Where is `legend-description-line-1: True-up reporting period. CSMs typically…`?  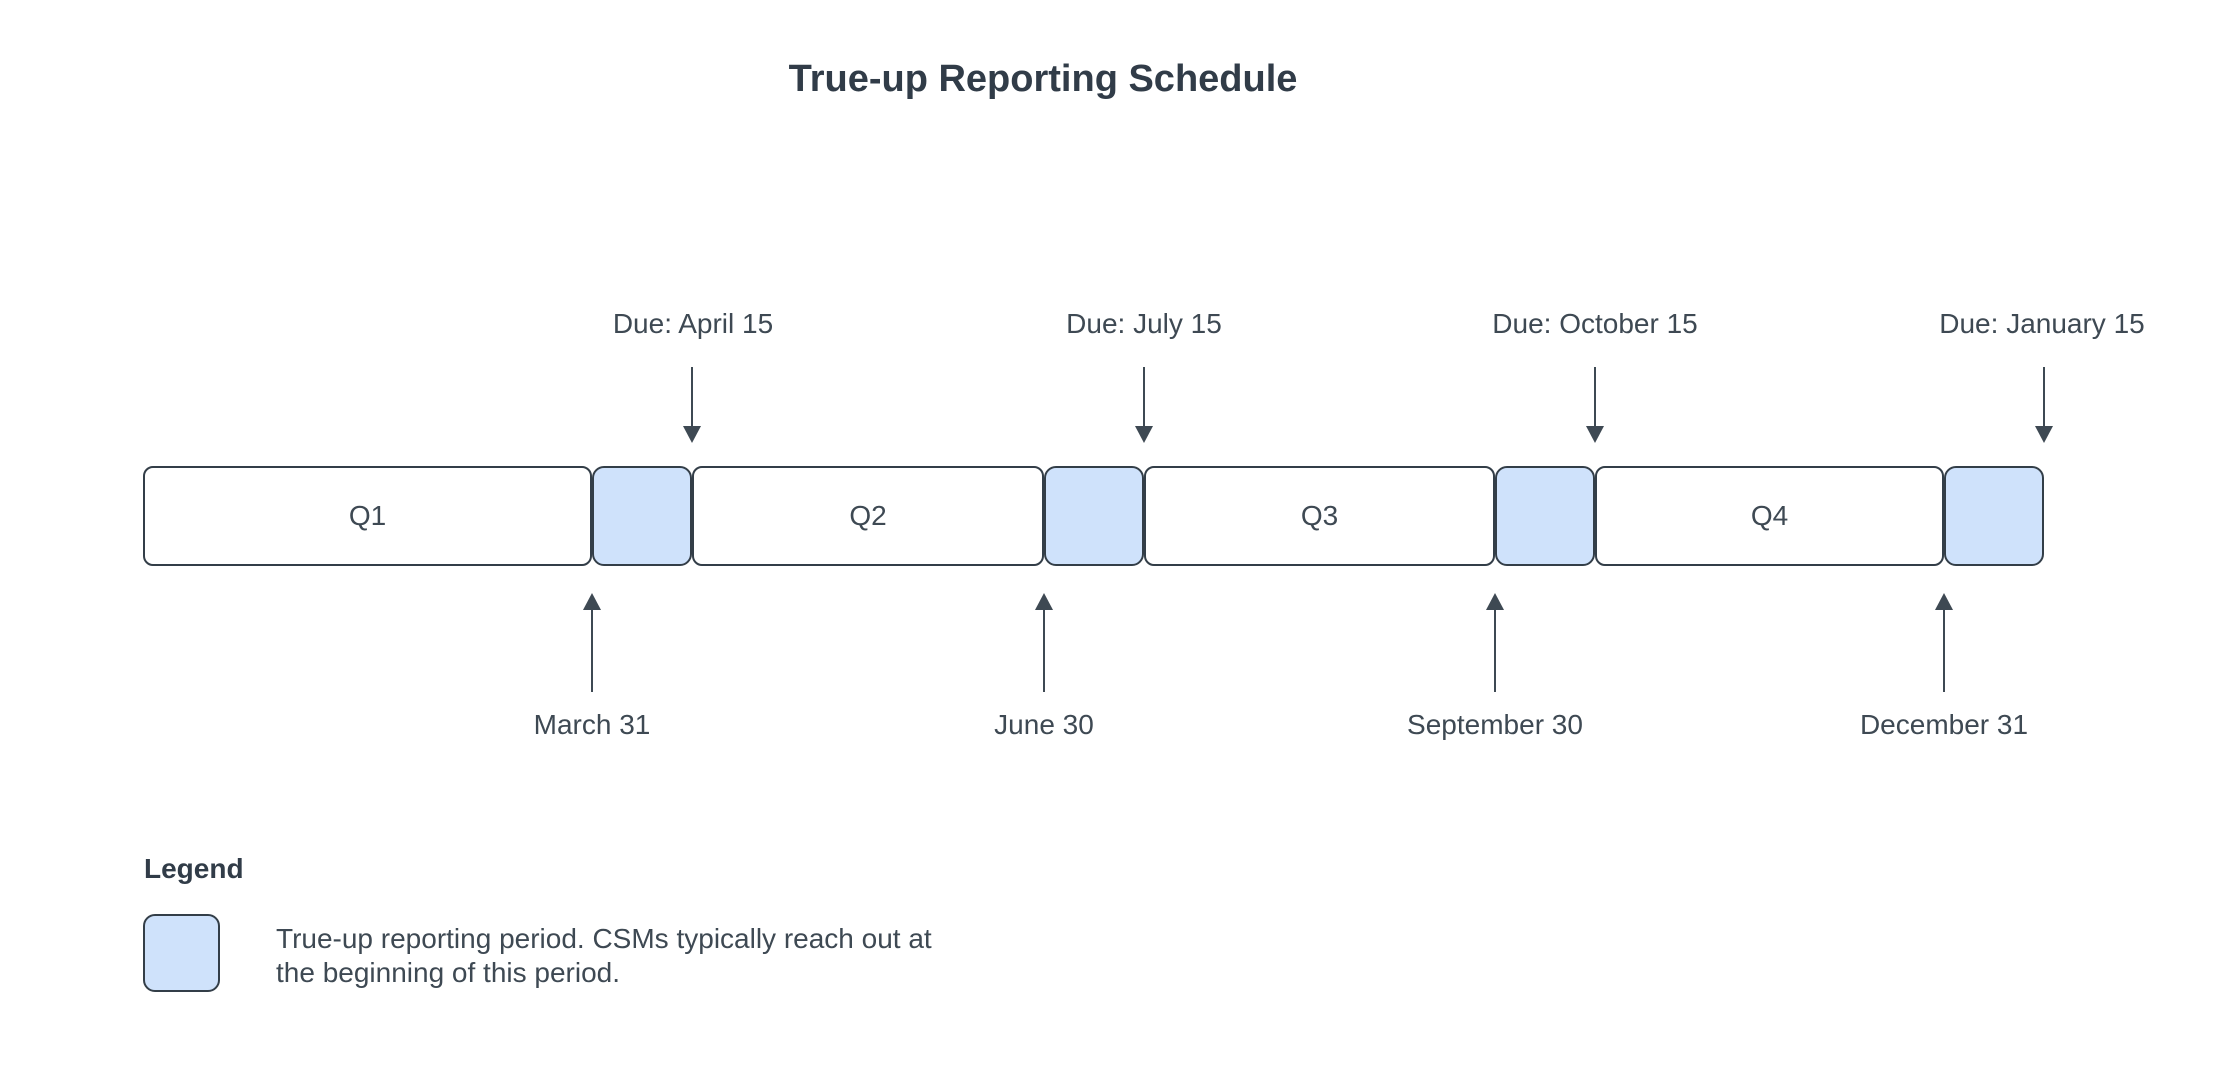 legend-description-line-1: True-up reporting period. CSMs typically… is located at coordinates (604, 938).